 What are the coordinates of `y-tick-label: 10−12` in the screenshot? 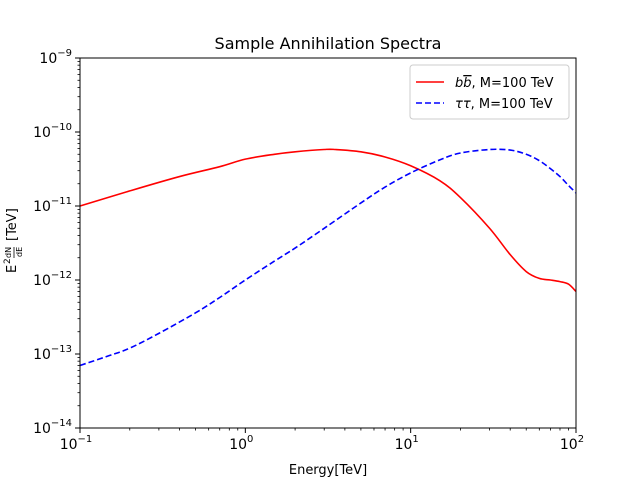 It's located at (52, 279).